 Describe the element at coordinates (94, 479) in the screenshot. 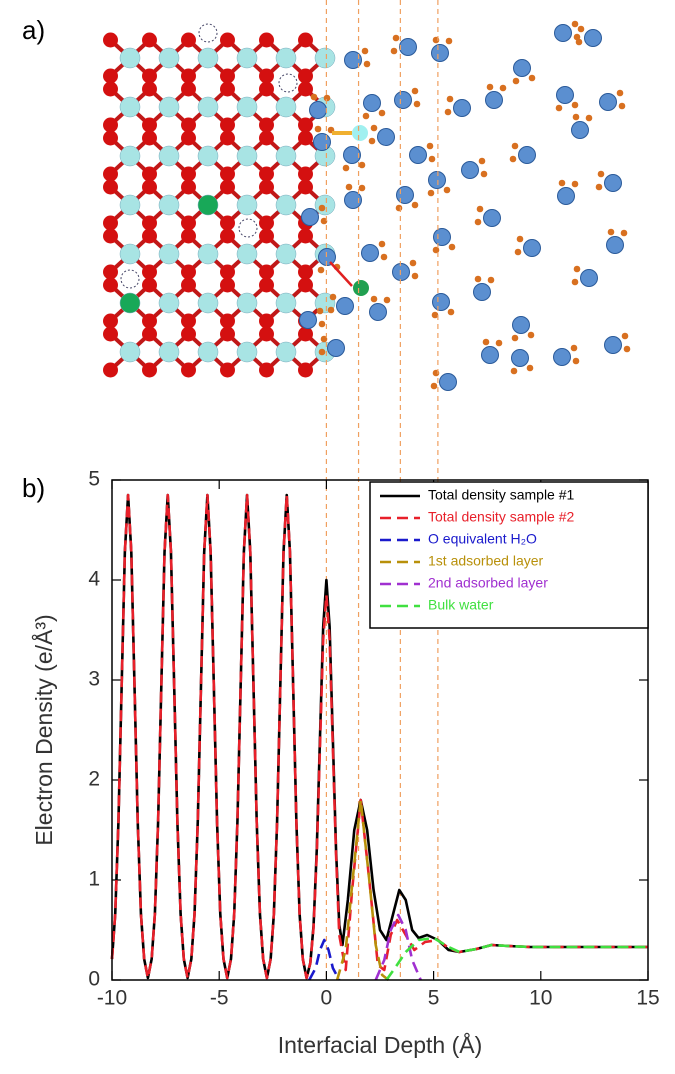

I see `y-tick-label: 5` at that location.